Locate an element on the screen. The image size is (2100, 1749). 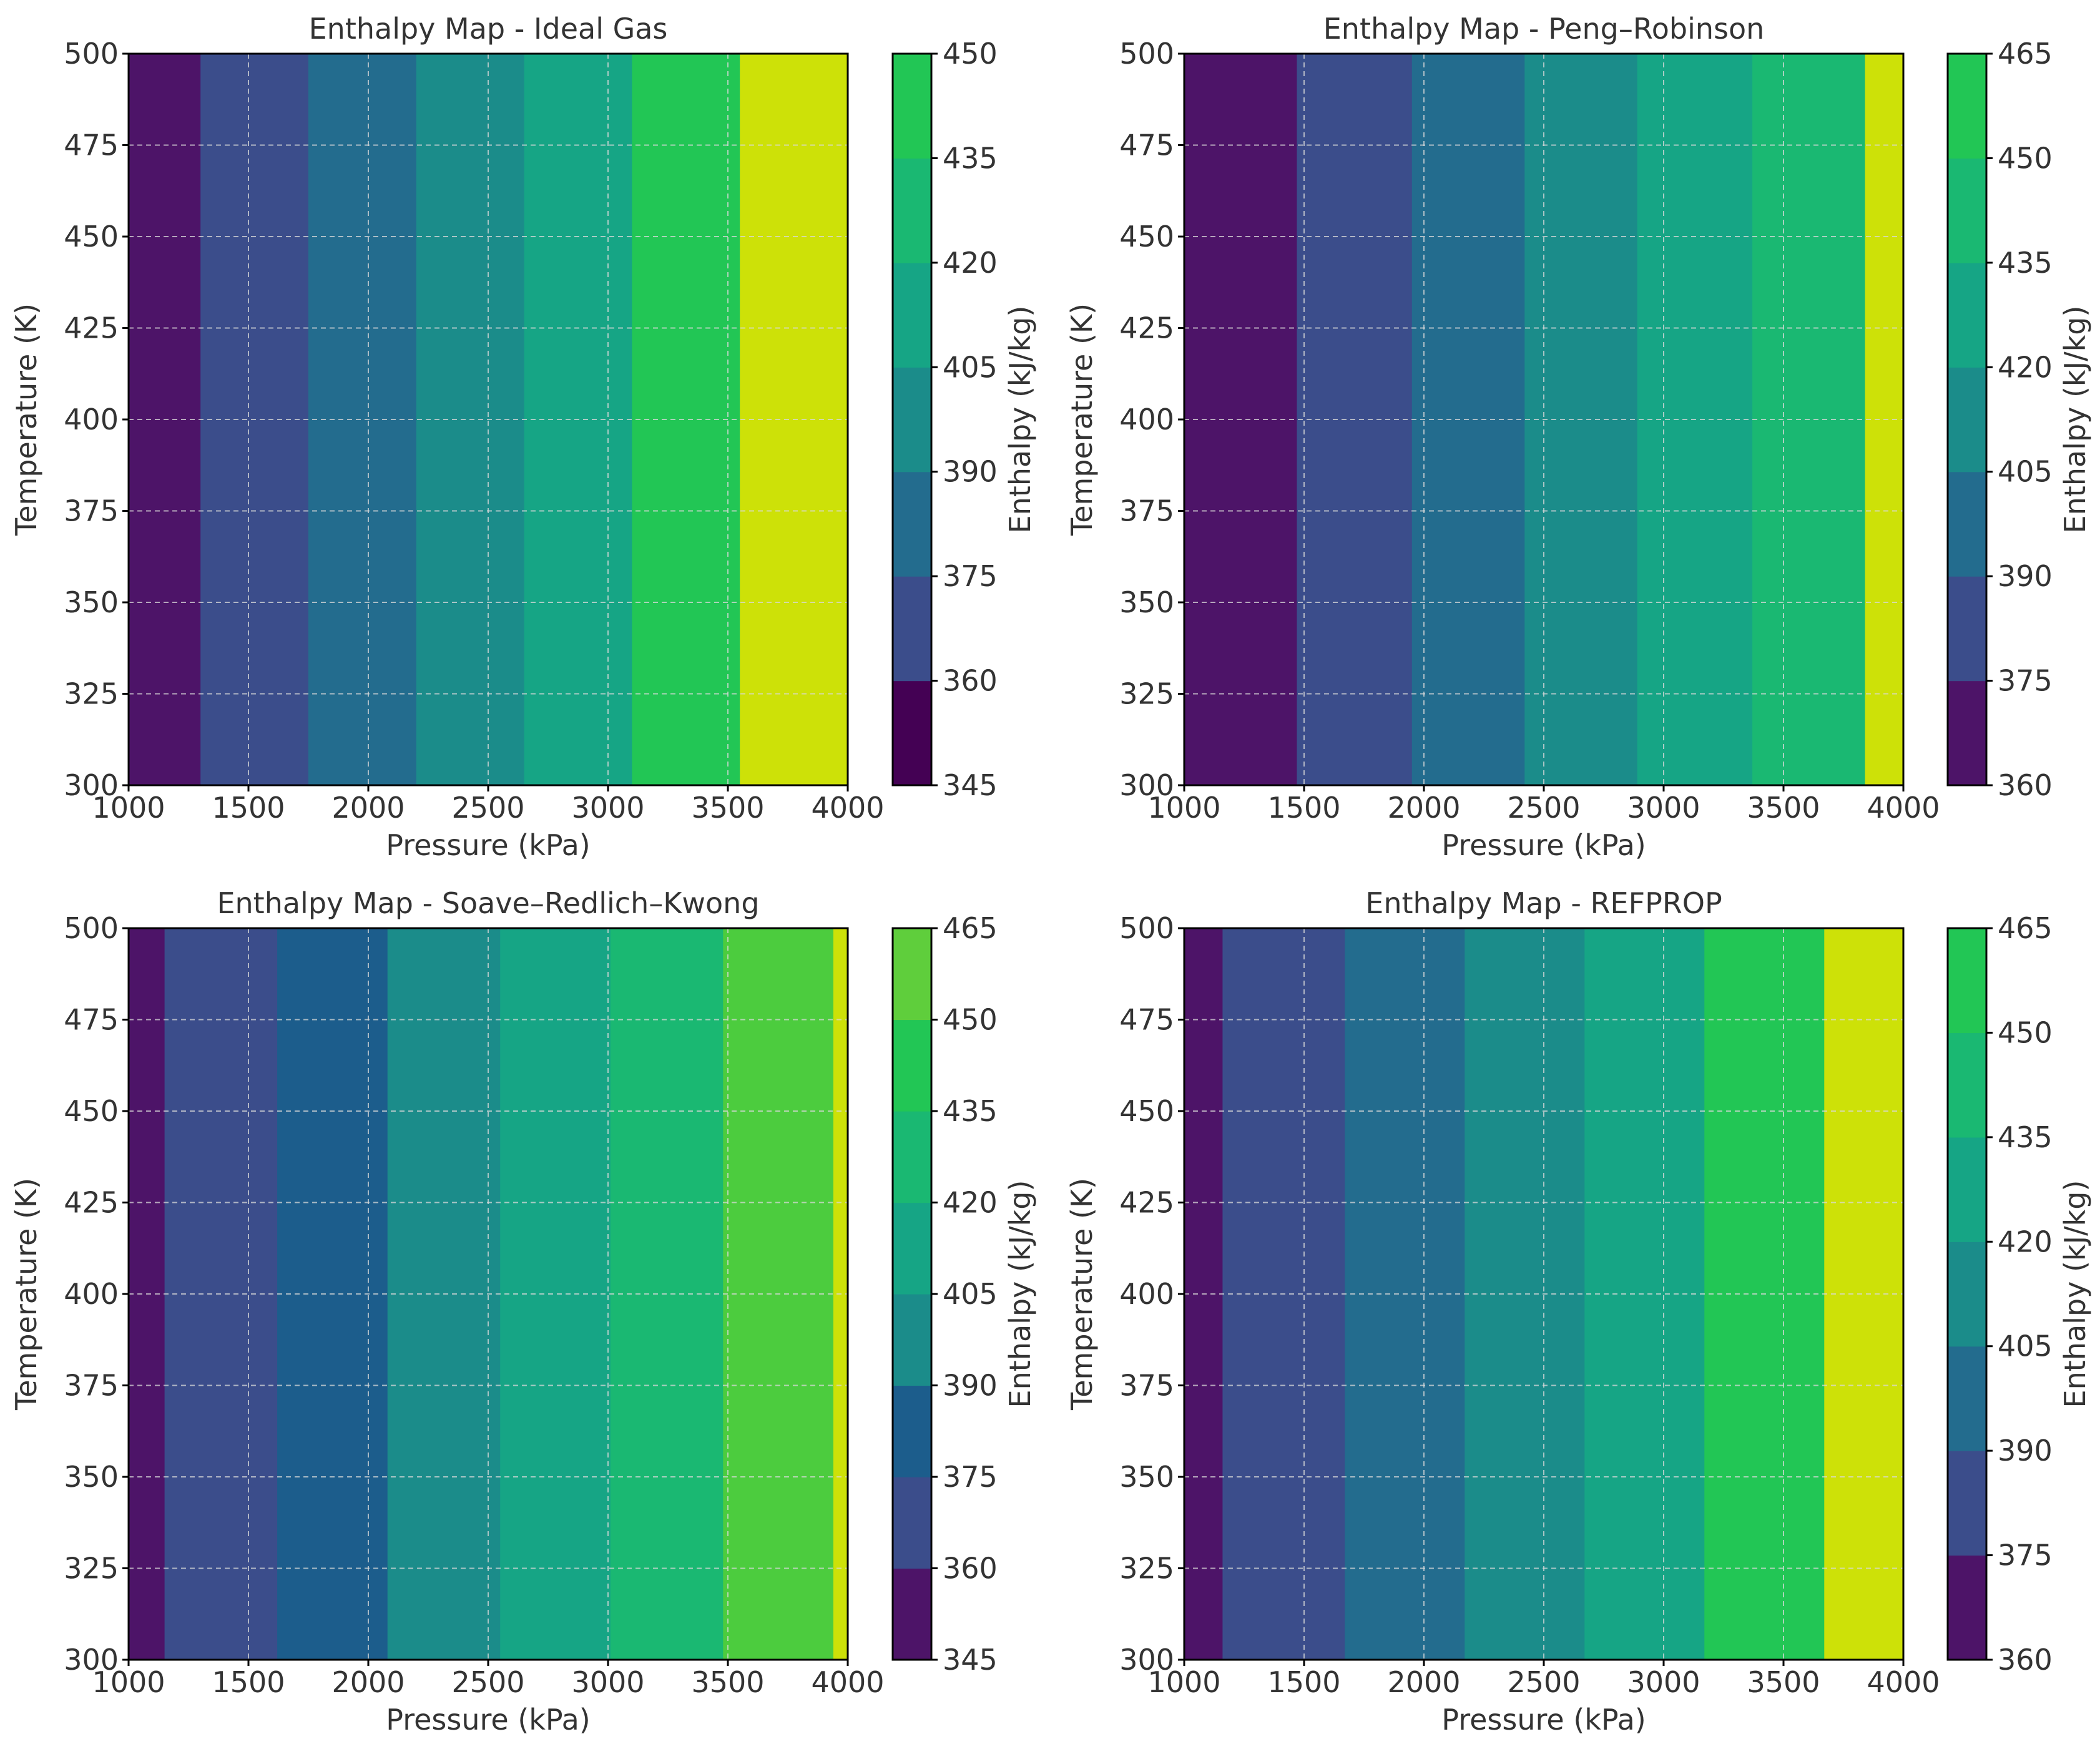
chart-title: Enthalpy Map - REFPROP is located at coordinates (1543, 903).